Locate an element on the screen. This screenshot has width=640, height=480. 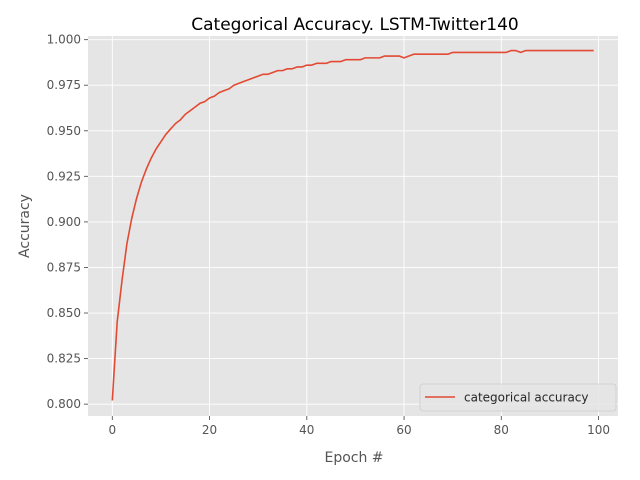
y-tick-label: 0.925 is located at coordinates (64, 176).